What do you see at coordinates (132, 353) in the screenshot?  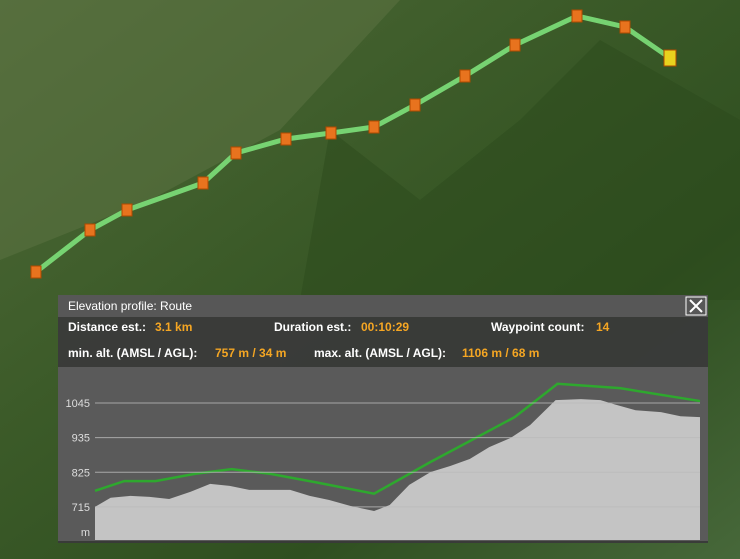 I see `stat-label: min. alt. (AMSL / AGL):` at bounding box center [132, 353].